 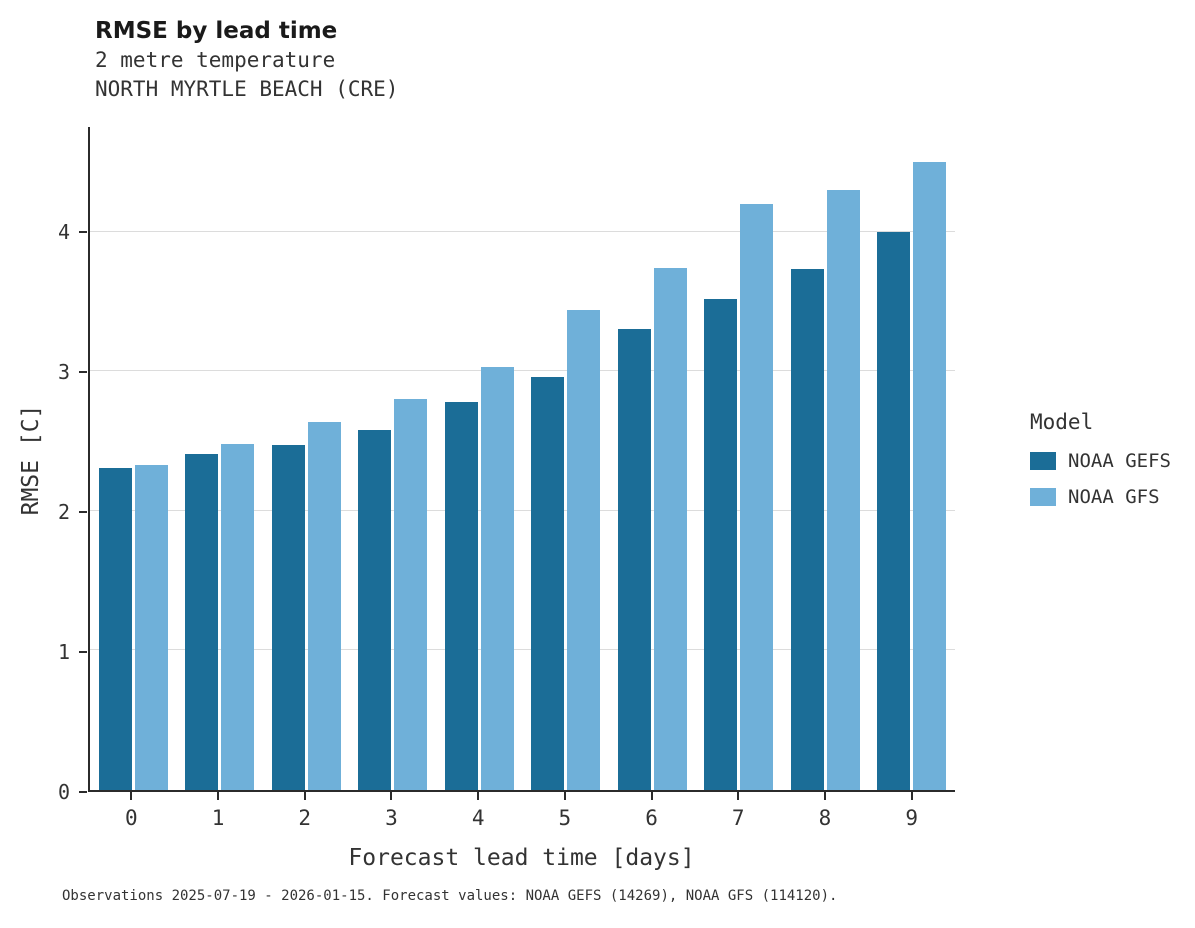 What do you see at coordinates (305, 818) in the screenshot?
I see `x-tick-label-2: 2` at bounding box center [305, 818].